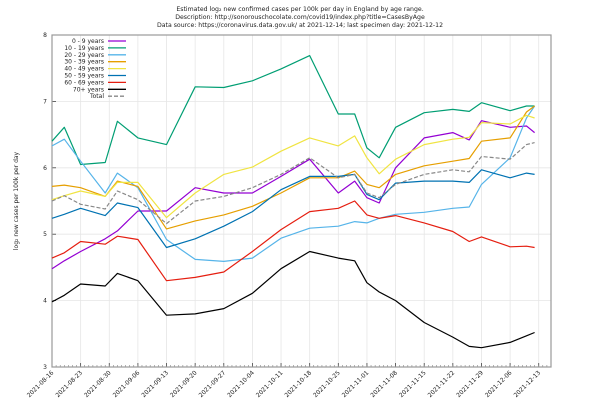  I want to click on x-tick-label: 2021-09-20, so click(184, 384).